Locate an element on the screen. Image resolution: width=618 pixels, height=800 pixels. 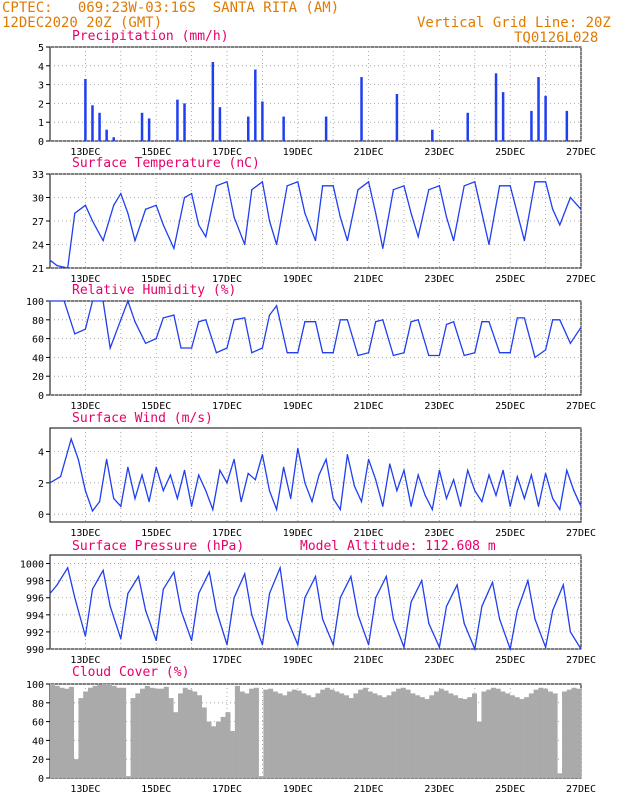
y-tick-label: 100 is located at coordinates (35, 302).